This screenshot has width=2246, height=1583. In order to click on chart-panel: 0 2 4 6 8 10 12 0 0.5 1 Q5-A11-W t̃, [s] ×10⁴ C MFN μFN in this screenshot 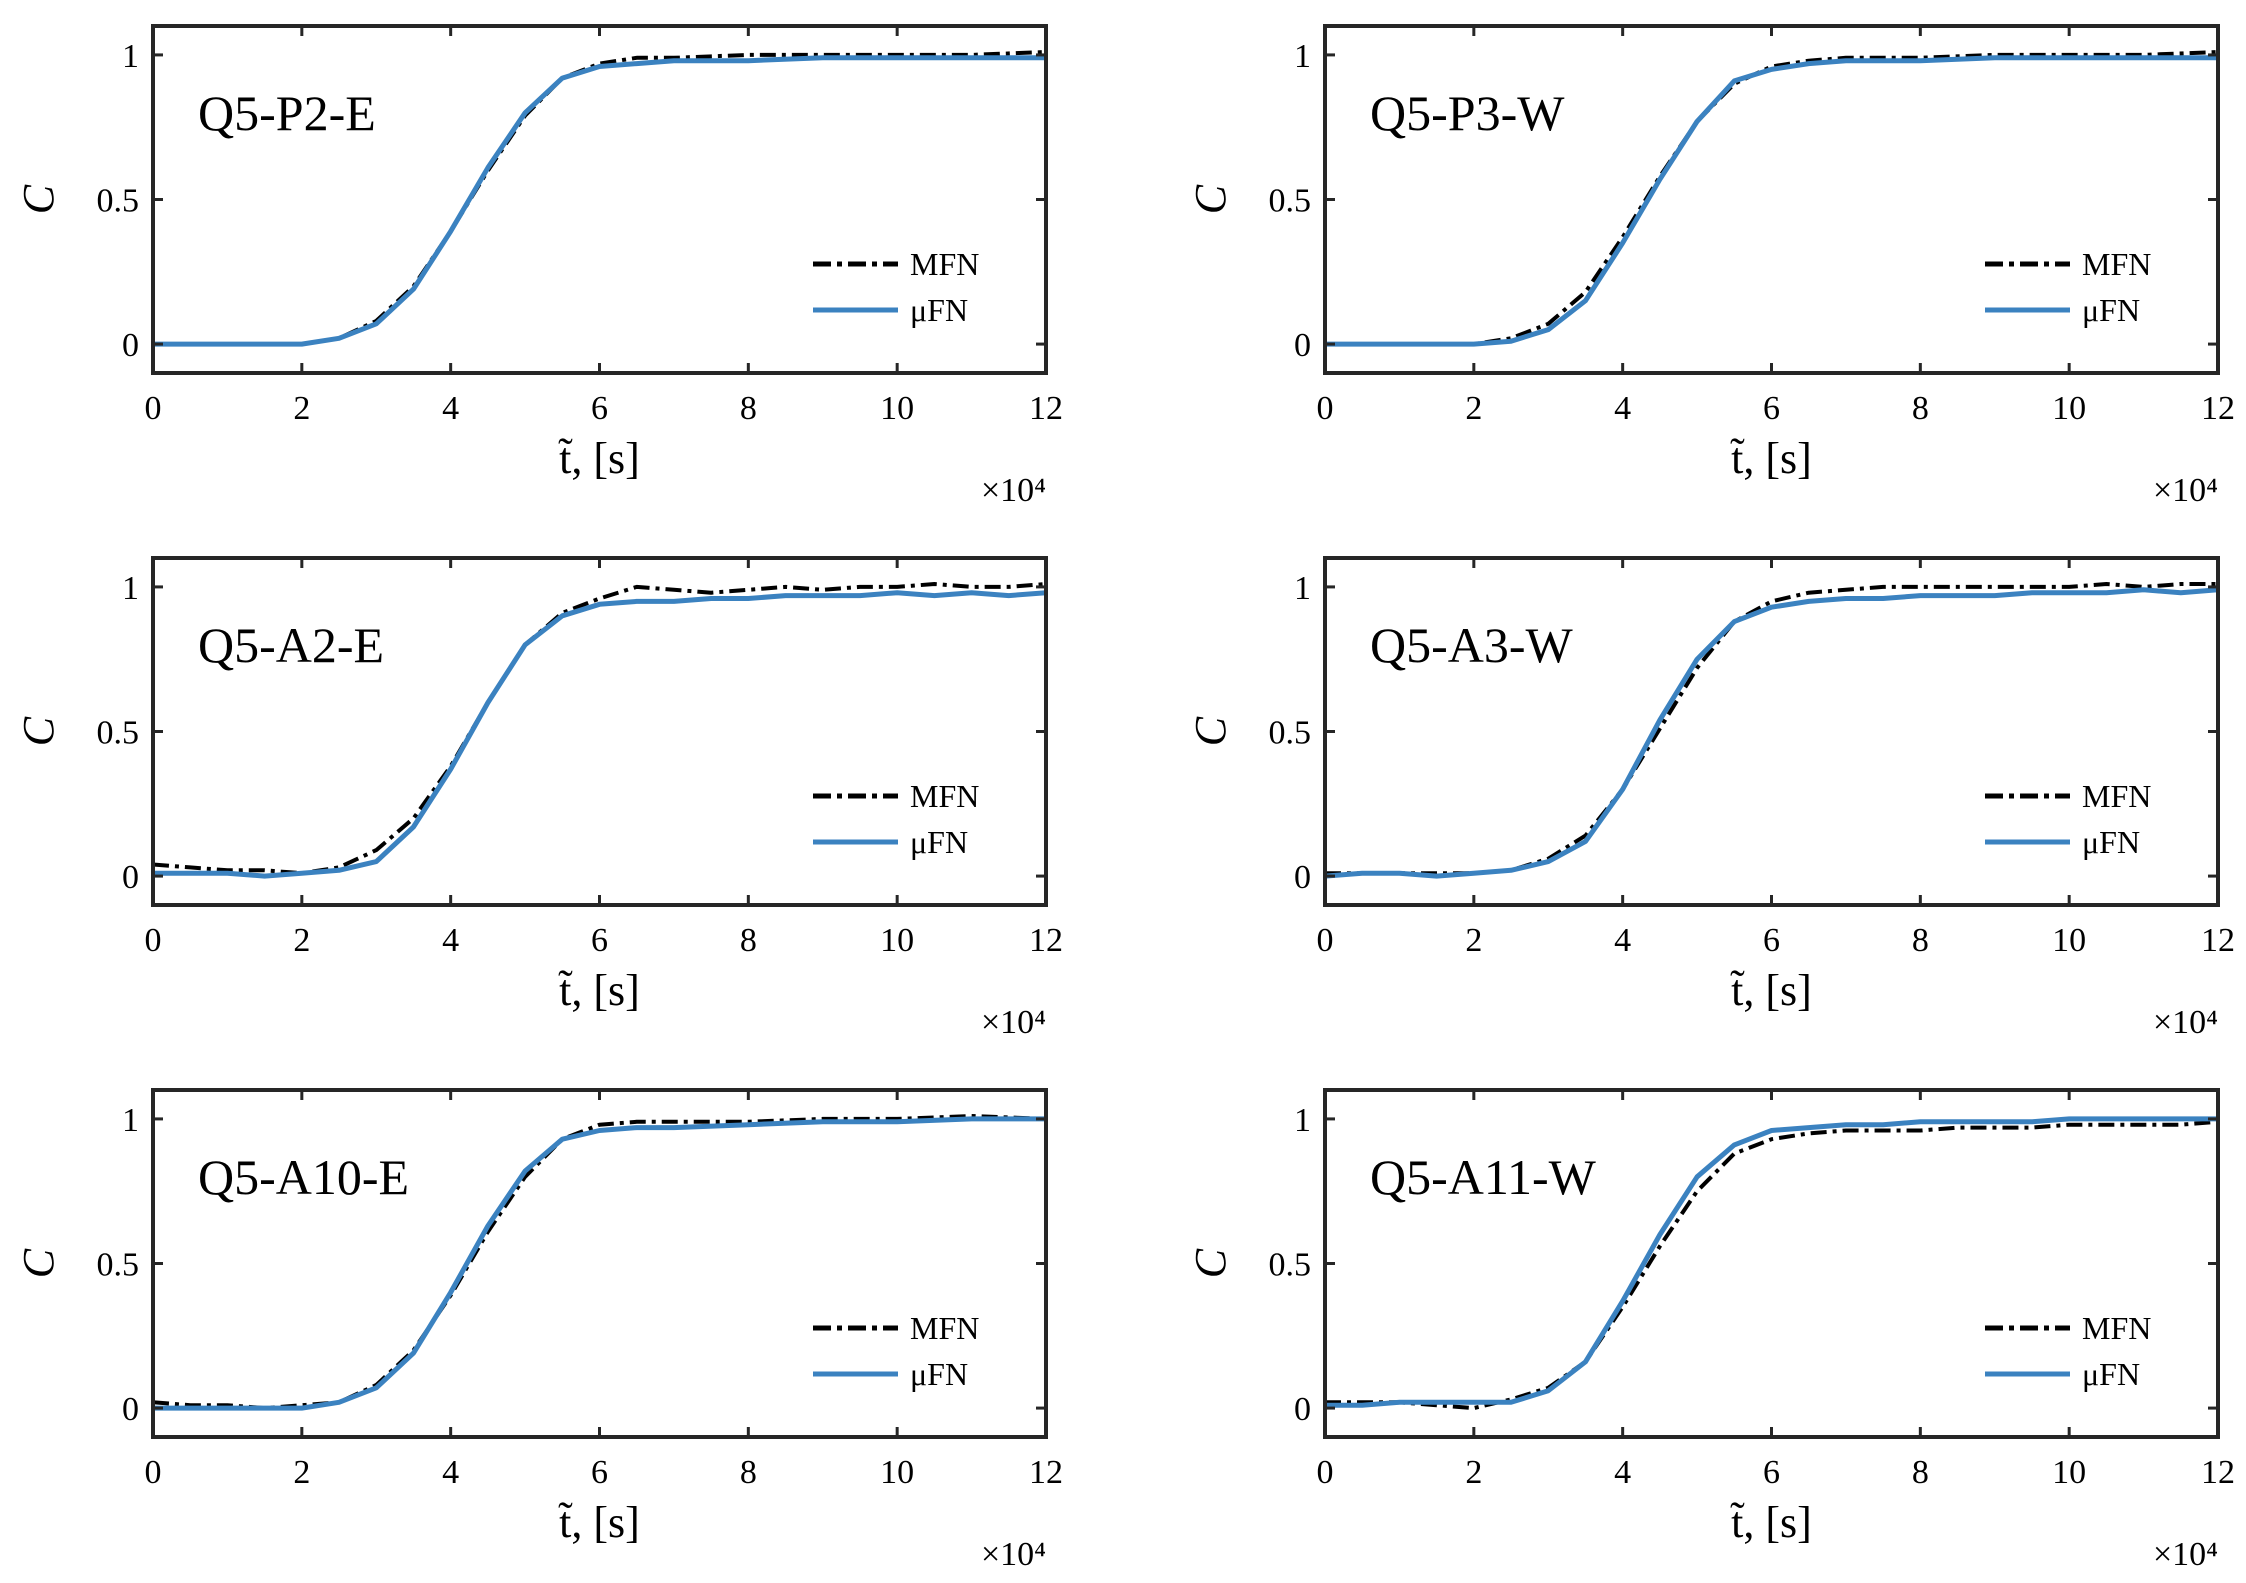, I will do `click(1710, 1330)`.